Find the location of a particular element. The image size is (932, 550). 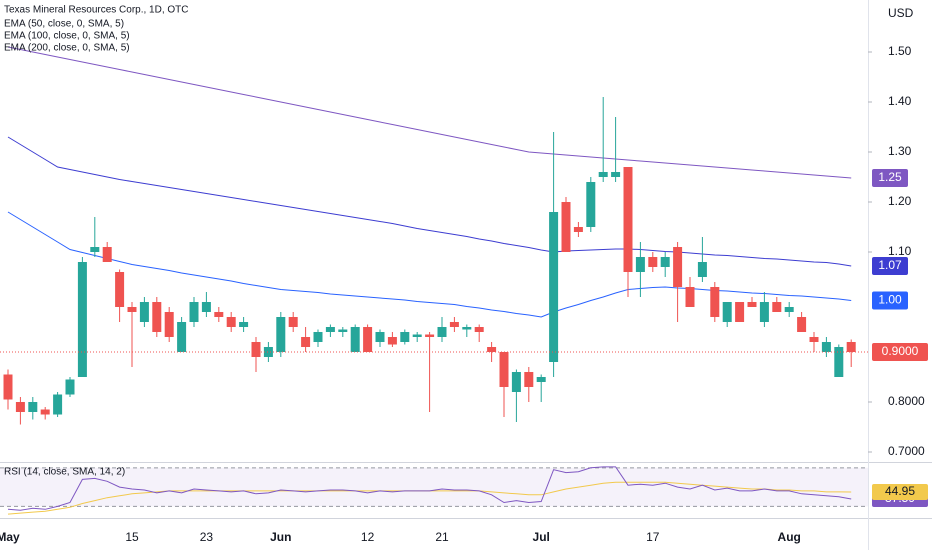

chart-title: Texas Mineral Resources Corp., 1D, OTC is located at coordinates (96, 10).